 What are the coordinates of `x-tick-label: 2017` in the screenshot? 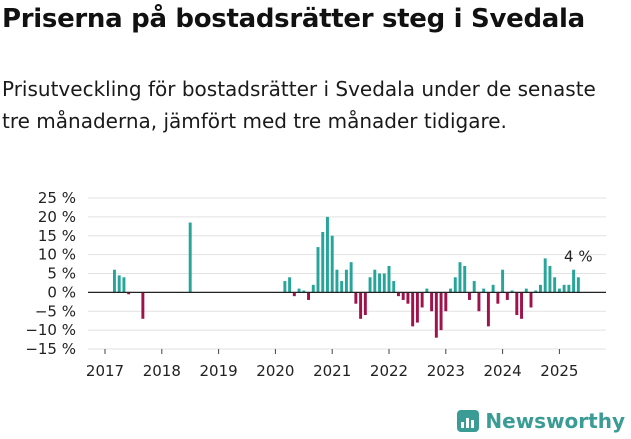 It's located at (105, 371).